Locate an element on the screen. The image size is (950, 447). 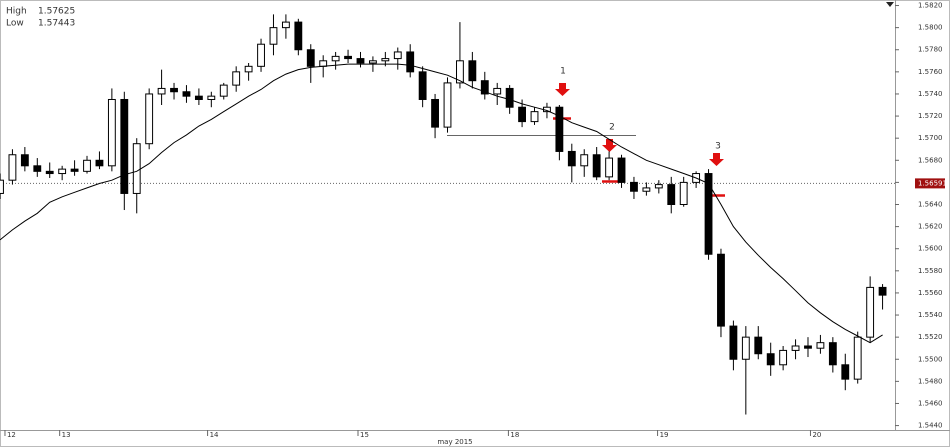
annotation-label: 1 is located at coordinates (563, 72).